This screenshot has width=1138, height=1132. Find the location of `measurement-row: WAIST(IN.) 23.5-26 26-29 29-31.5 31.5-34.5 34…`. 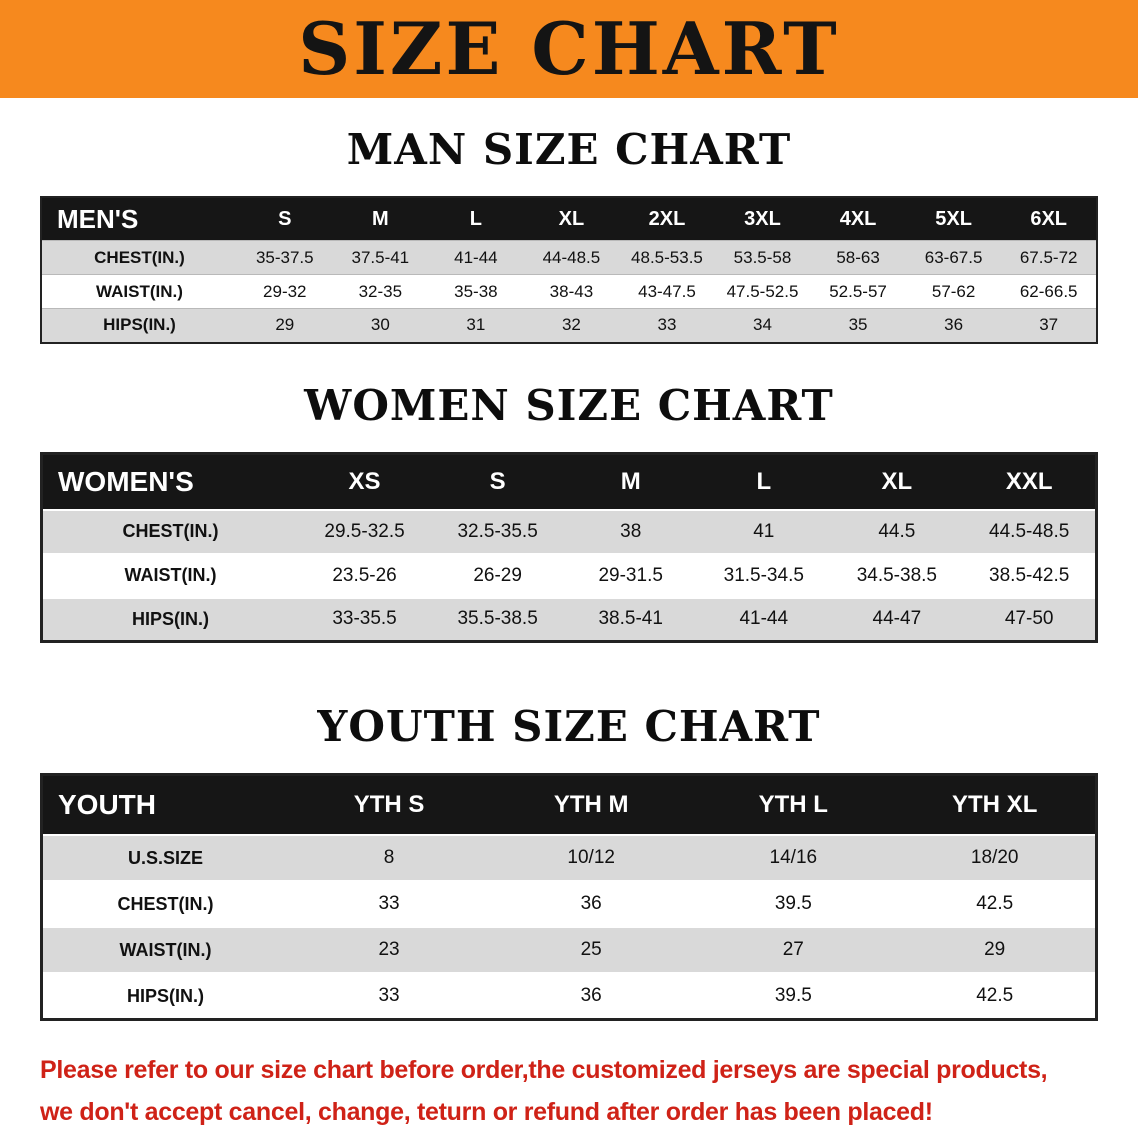

measurement-row: WAIST(IN.) 23.5-26 26-29 29-31.5 31.5-34.5 34… is located at coordinates (569, 575).